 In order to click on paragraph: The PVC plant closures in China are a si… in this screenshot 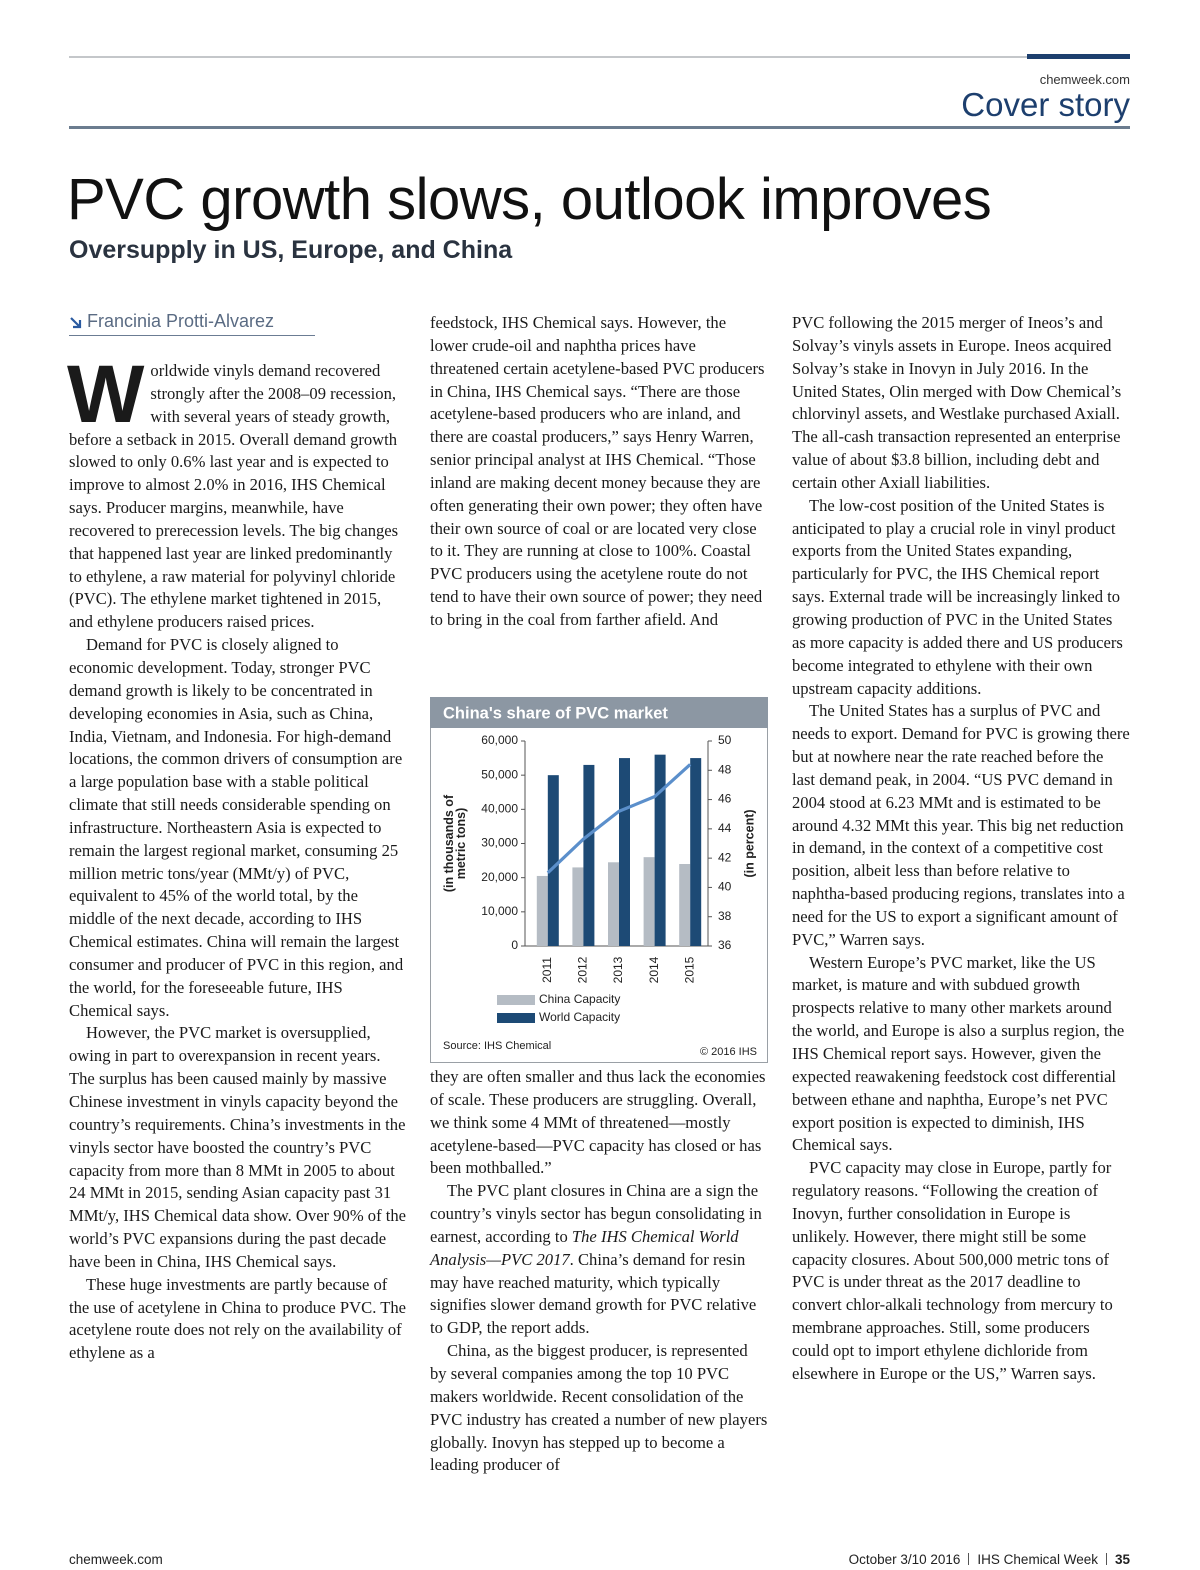, I will do `click(599, 1260)`.